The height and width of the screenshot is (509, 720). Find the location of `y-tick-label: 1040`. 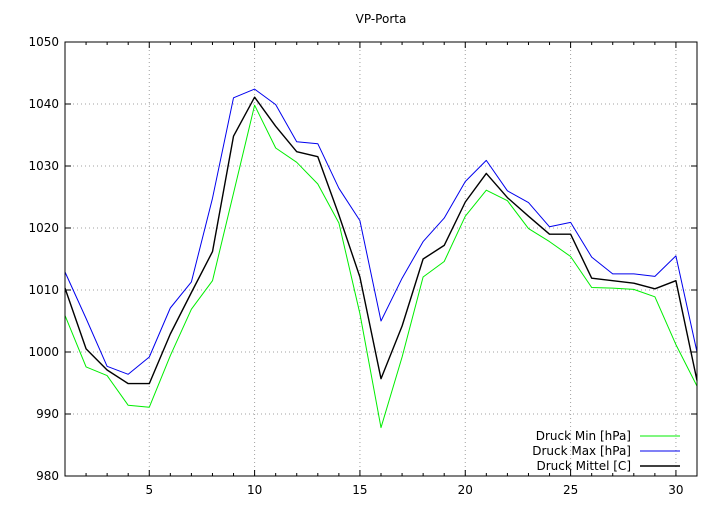

y-tick-label: 1040 is located at coordinates (43, 104).